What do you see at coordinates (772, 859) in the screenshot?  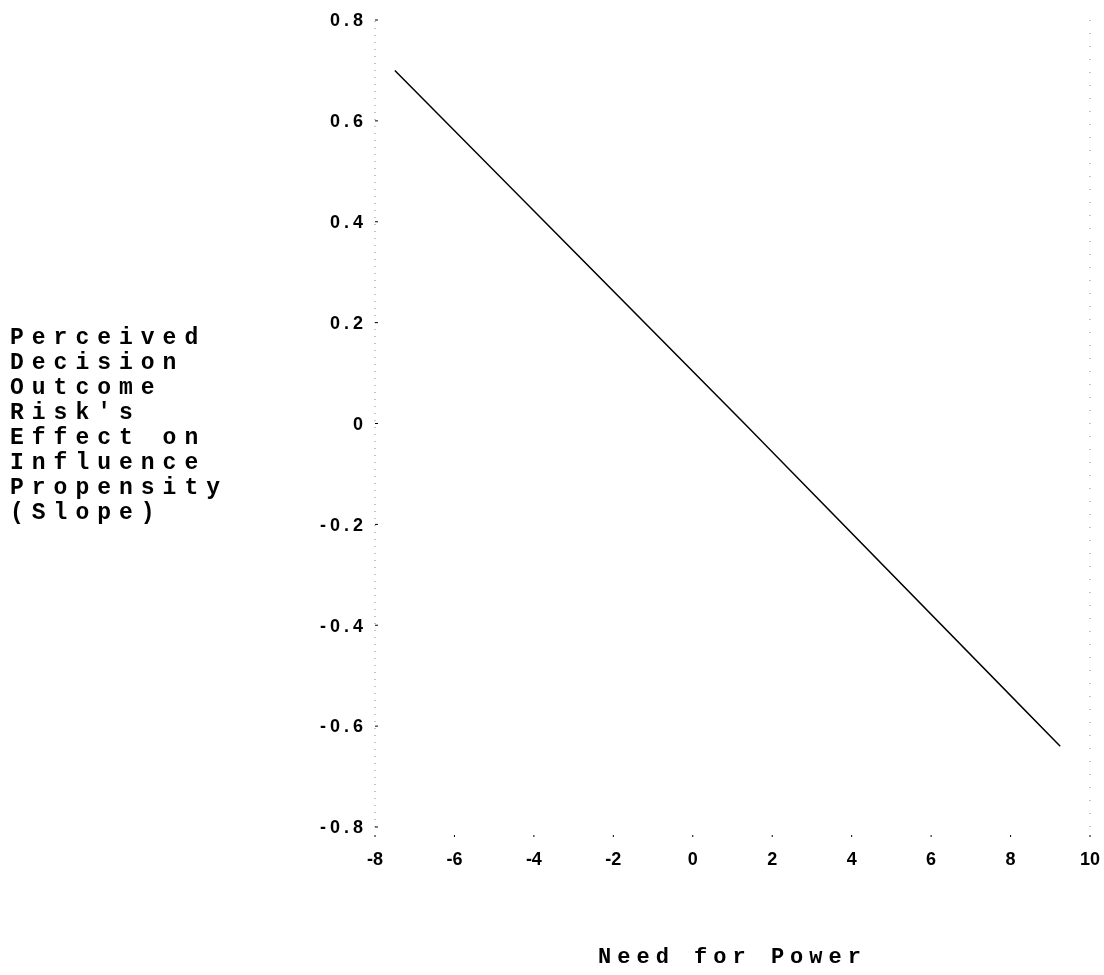 I see `x-tick-label: 2` at bounding box center [772, 859].